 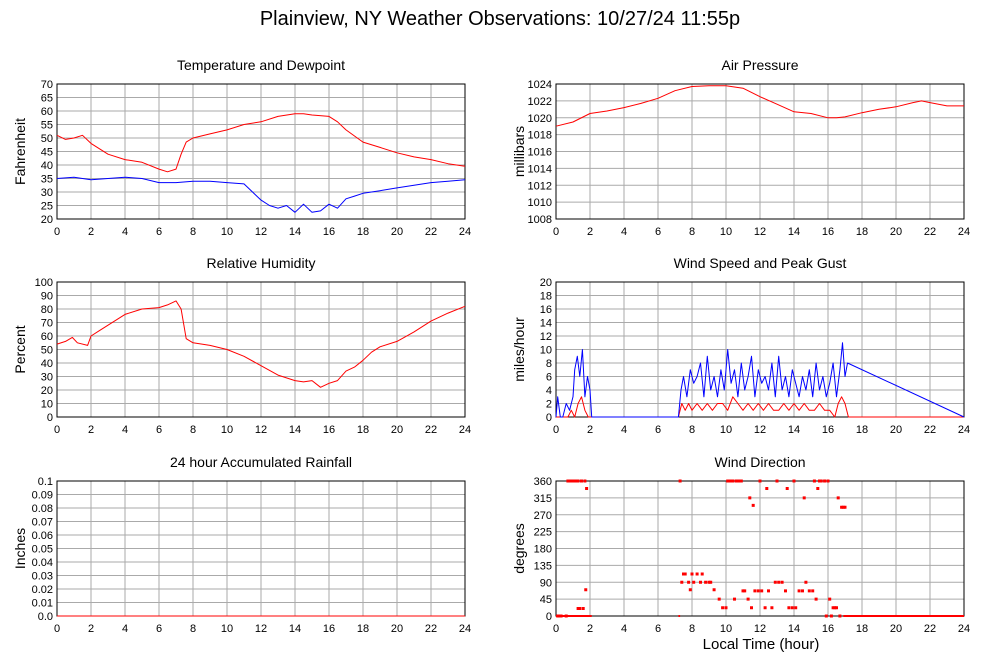 What do you see at coordinates (261, 65) in the screenshot?
I see `chart-title: Temperature and Dewpoint` at bounding box center [261, 65].